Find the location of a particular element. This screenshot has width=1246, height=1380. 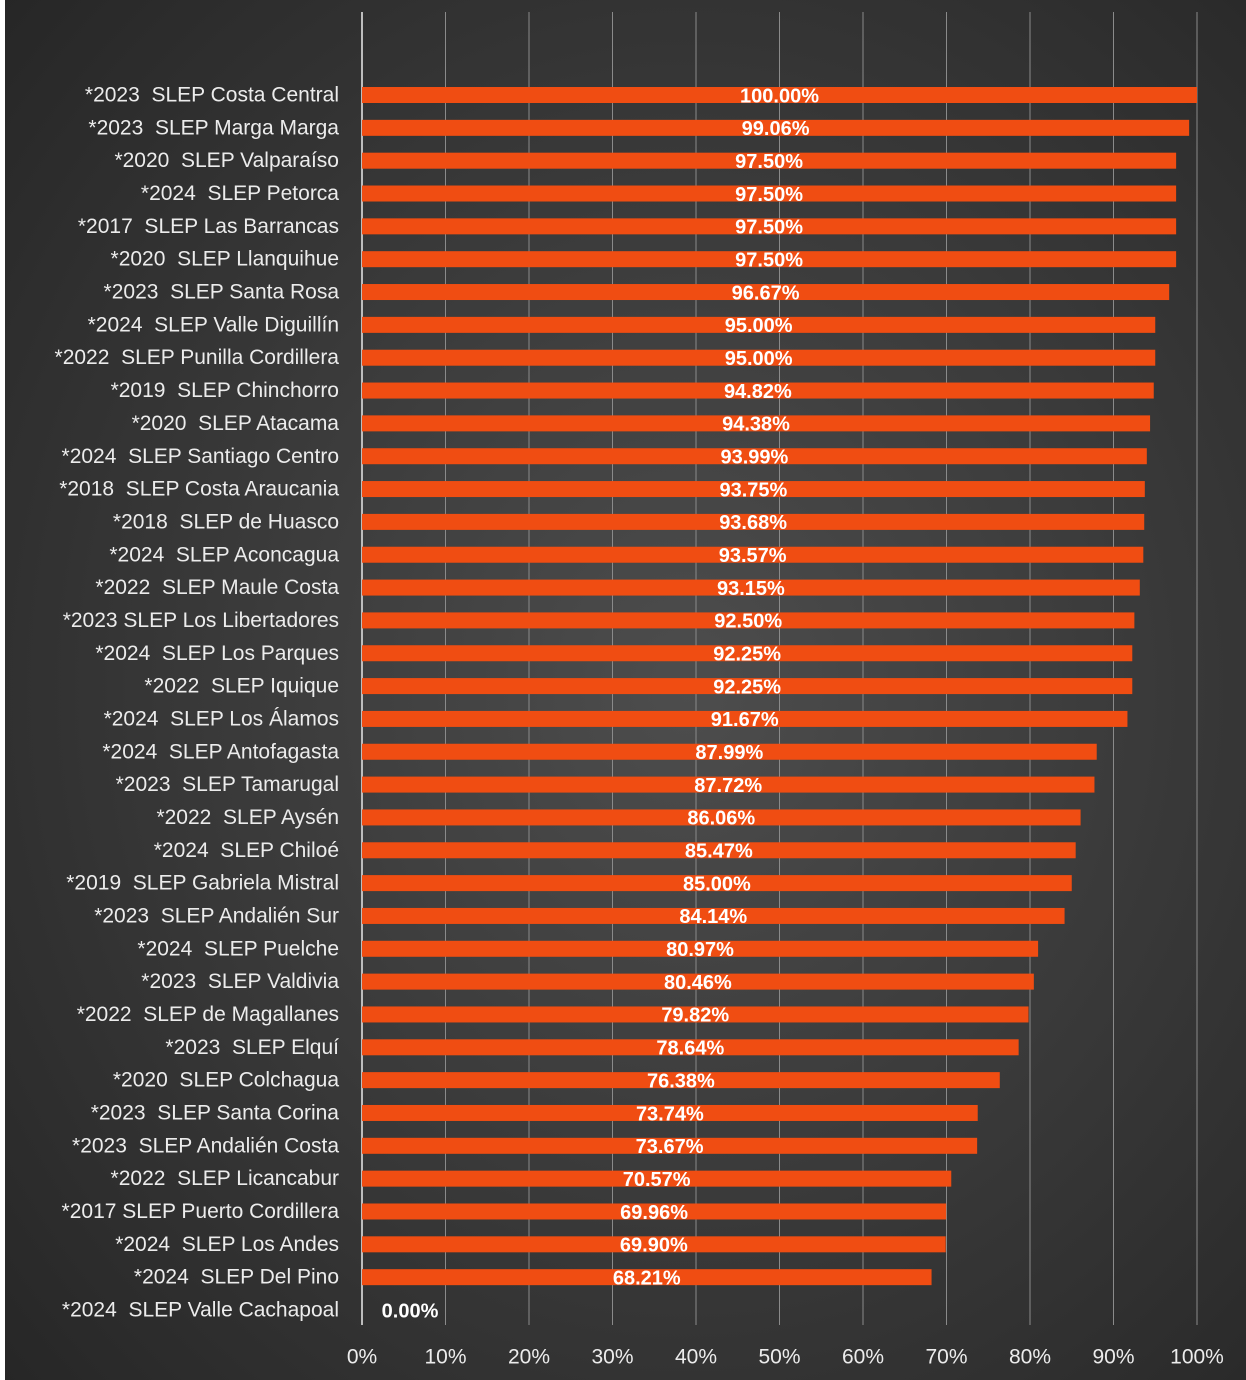

category-label: *2023 SLEP Elquí is located at coordinates (252, 1047).